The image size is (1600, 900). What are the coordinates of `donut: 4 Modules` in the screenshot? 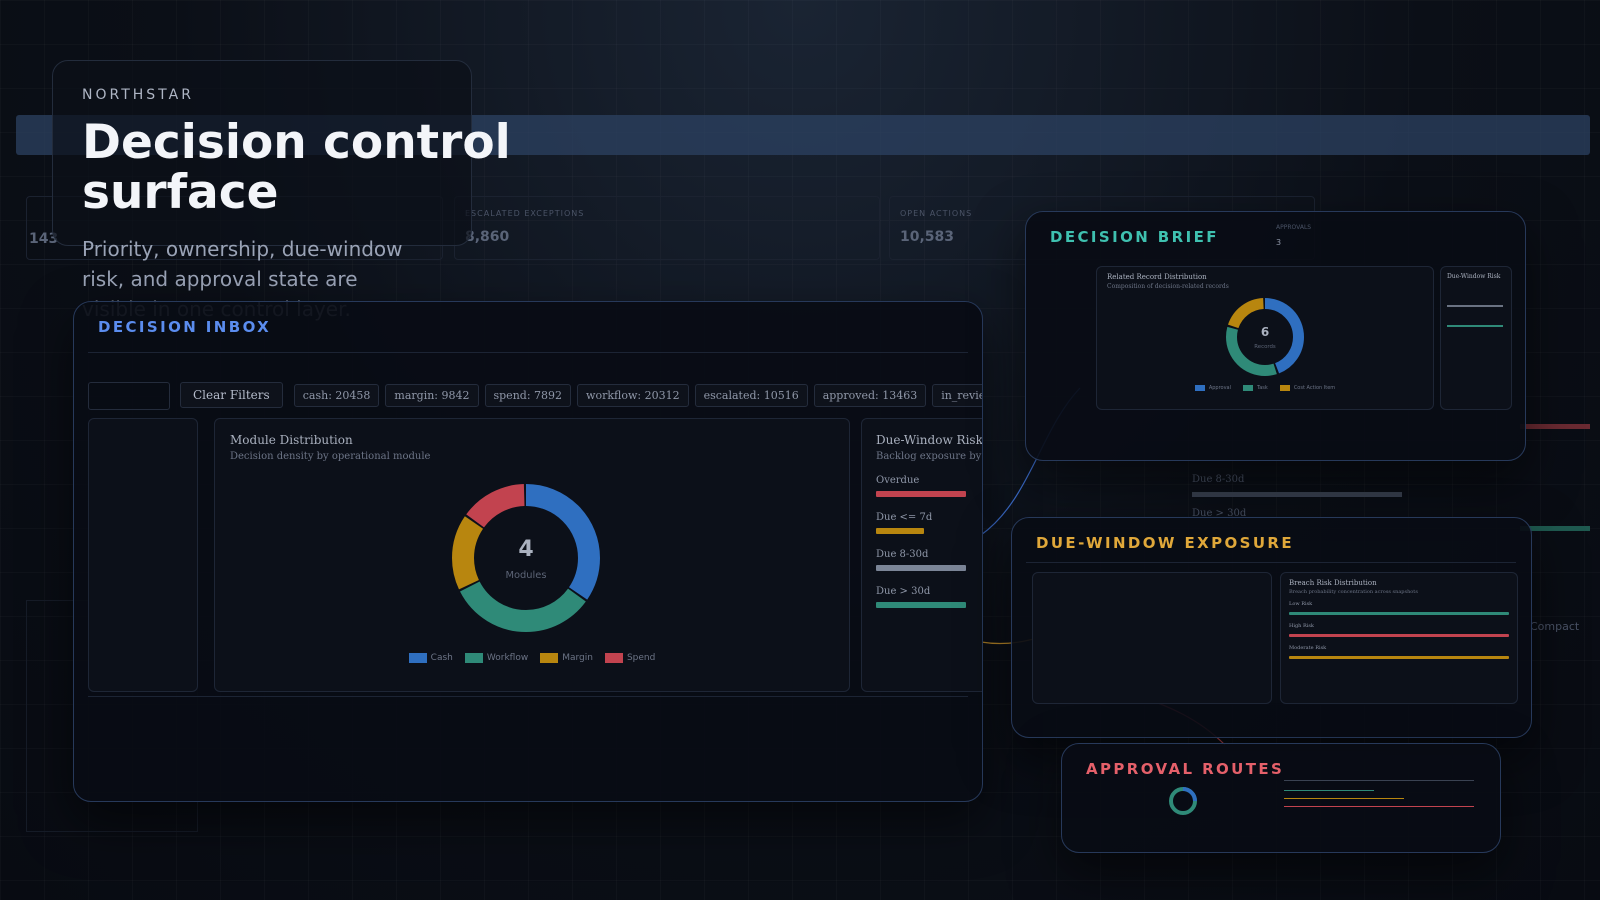 It's located at (526, 558).